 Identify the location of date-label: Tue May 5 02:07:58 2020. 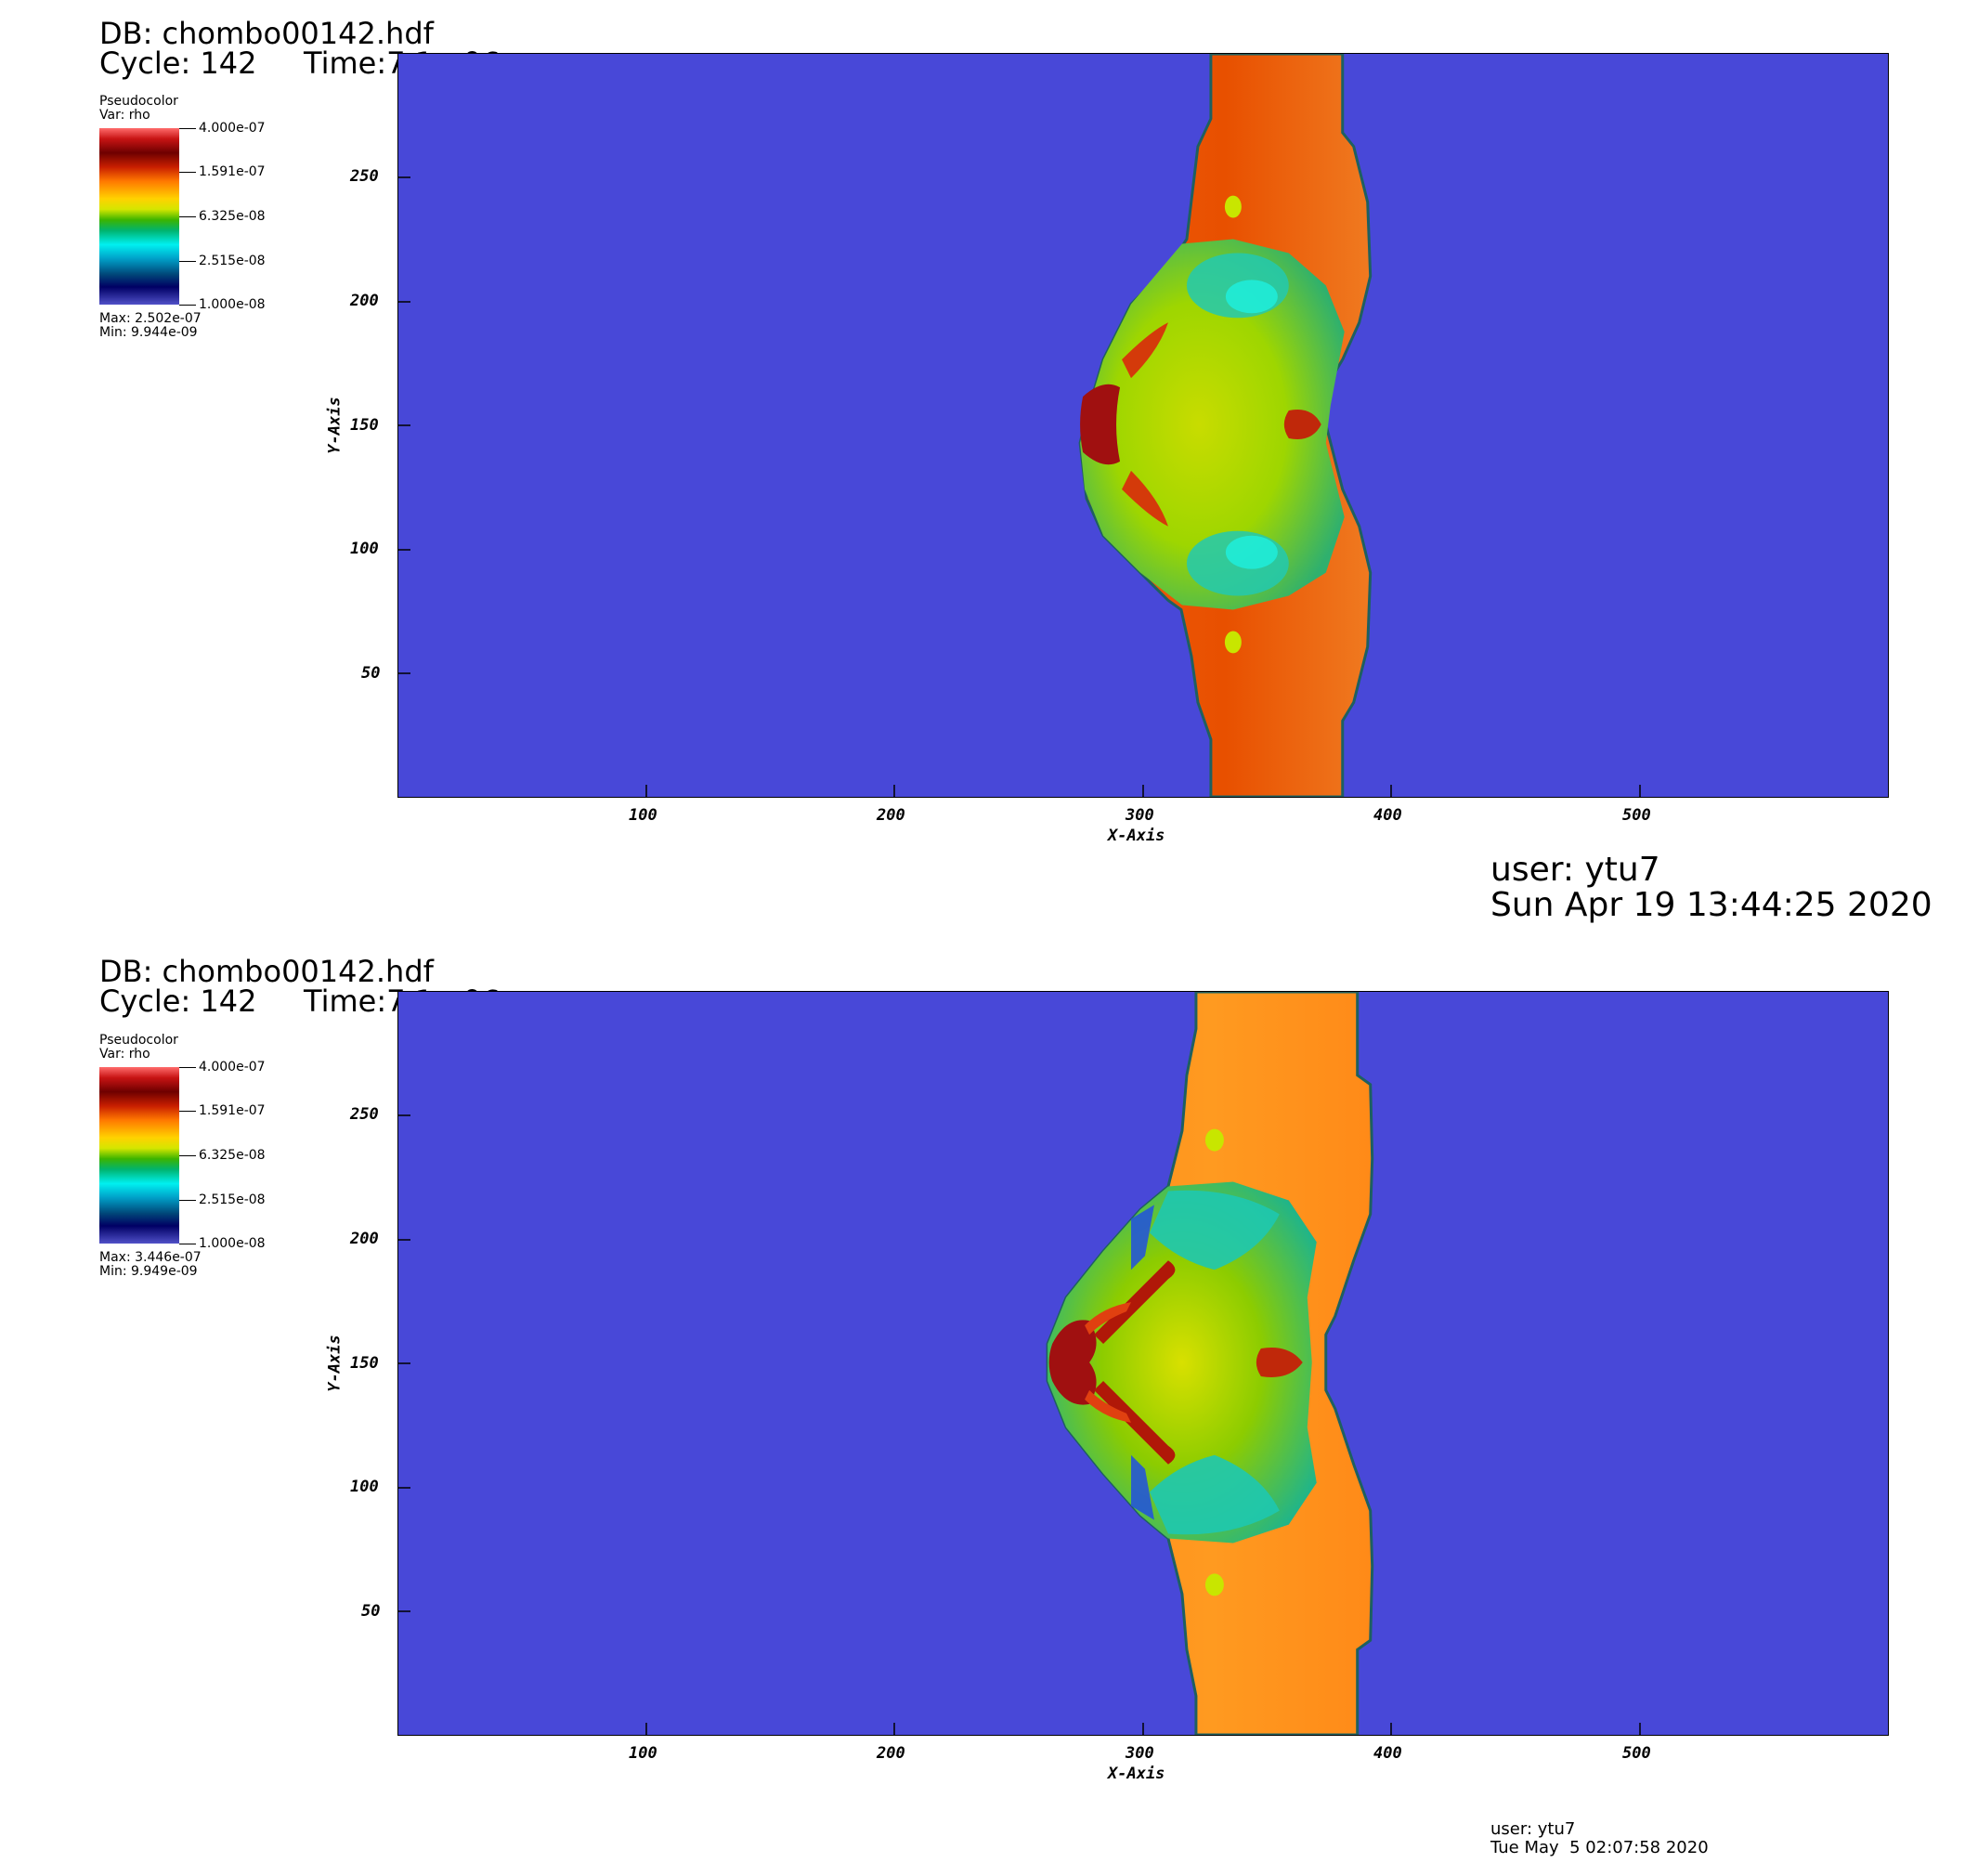
(1599, 1847).